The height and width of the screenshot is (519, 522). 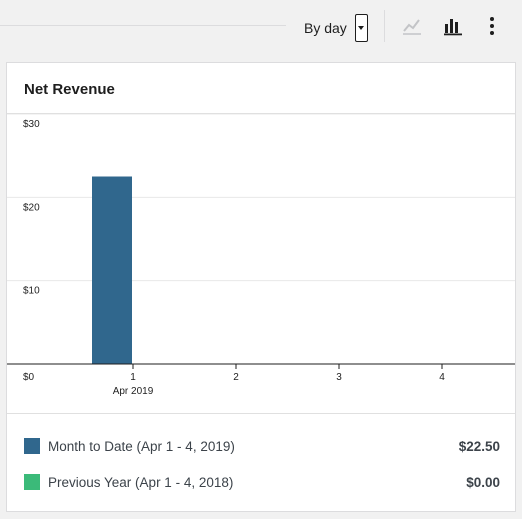 I want to click on more-options-button, so click(x=492, y=26).